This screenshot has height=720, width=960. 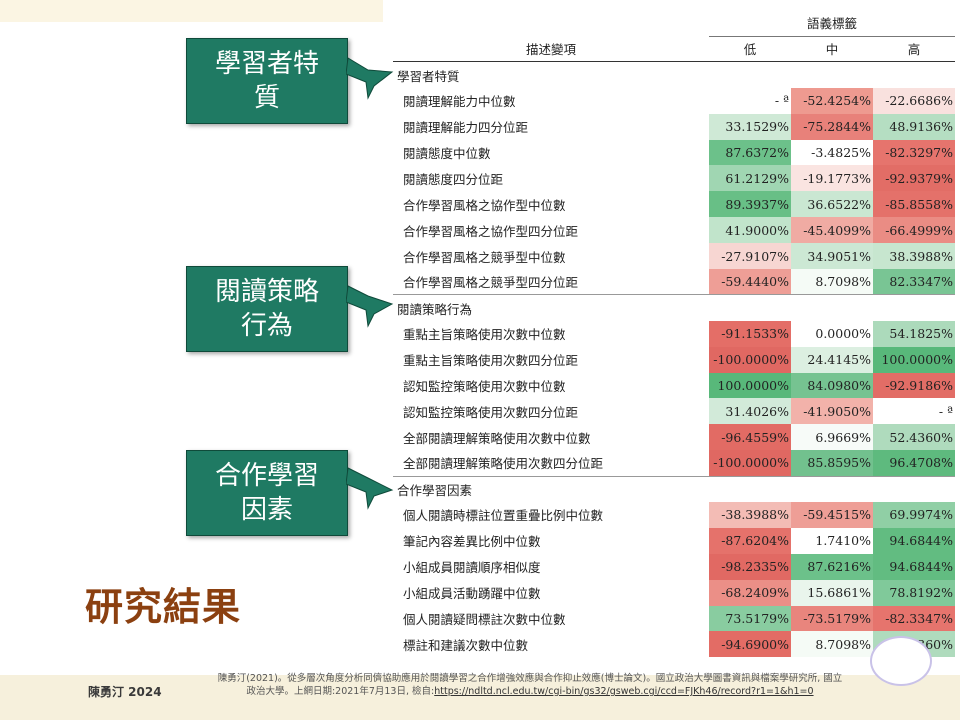 I want to click on row-label: 合作學習風格之競爭型四分位距, so click(x=491, y=283).